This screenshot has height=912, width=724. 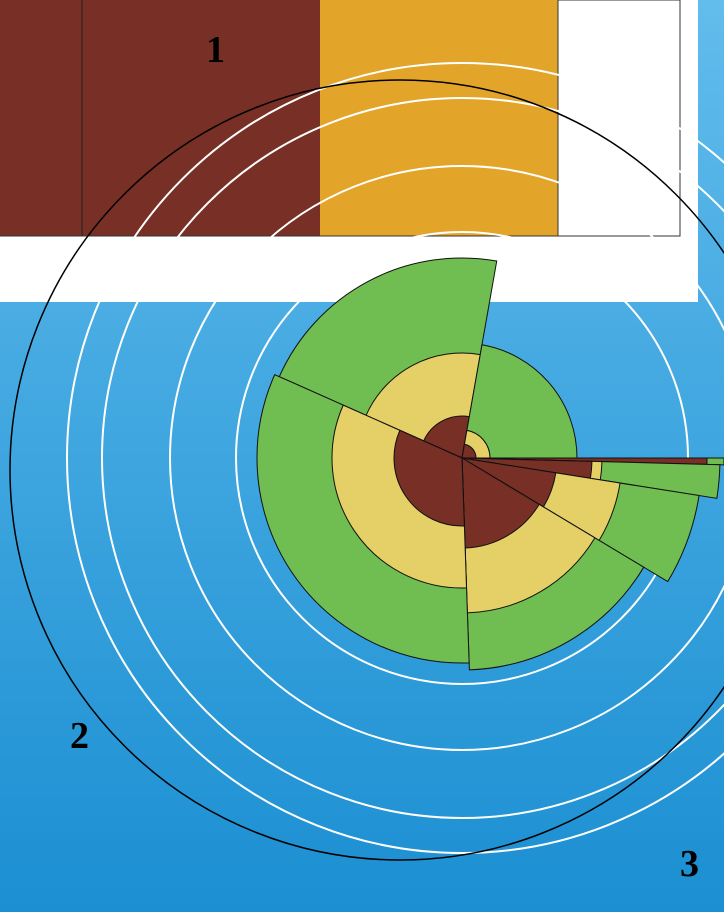 I want to click on orange-column, so click(x=439, y=118).